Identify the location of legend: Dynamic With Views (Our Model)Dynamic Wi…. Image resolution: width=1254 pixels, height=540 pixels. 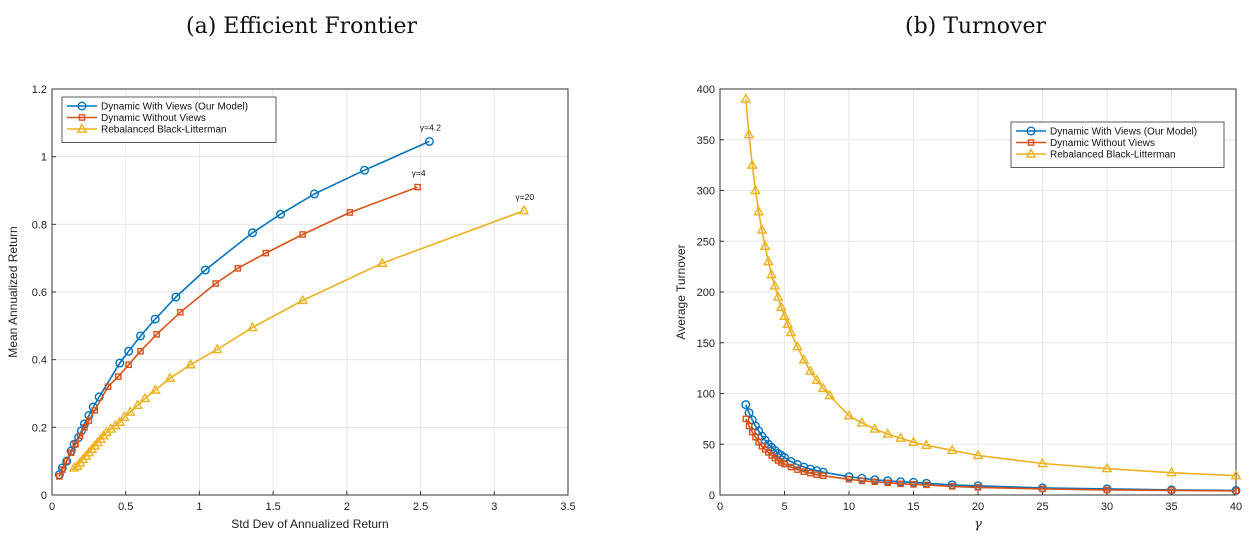
(169, 119).